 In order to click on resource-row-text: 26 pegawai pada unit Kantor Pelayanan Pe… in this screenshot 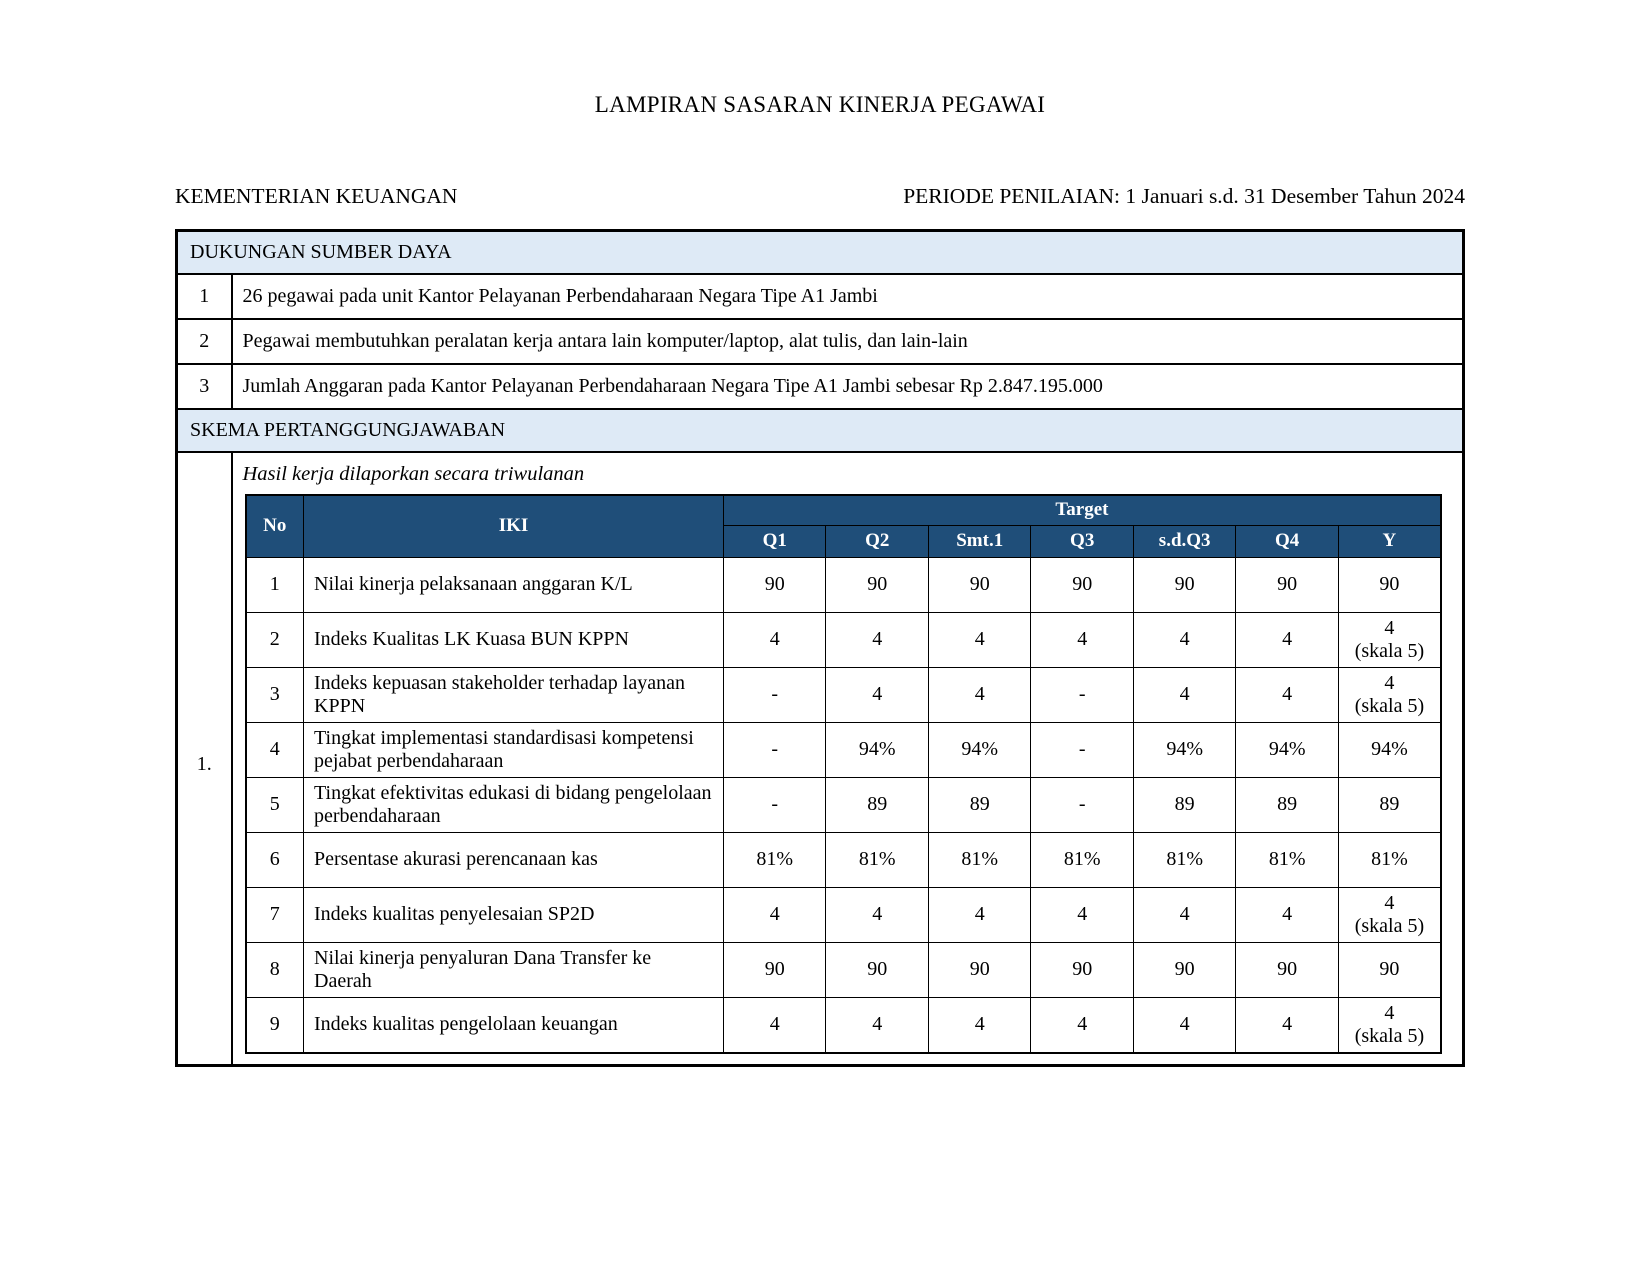, I will do `click(847, 296)`.